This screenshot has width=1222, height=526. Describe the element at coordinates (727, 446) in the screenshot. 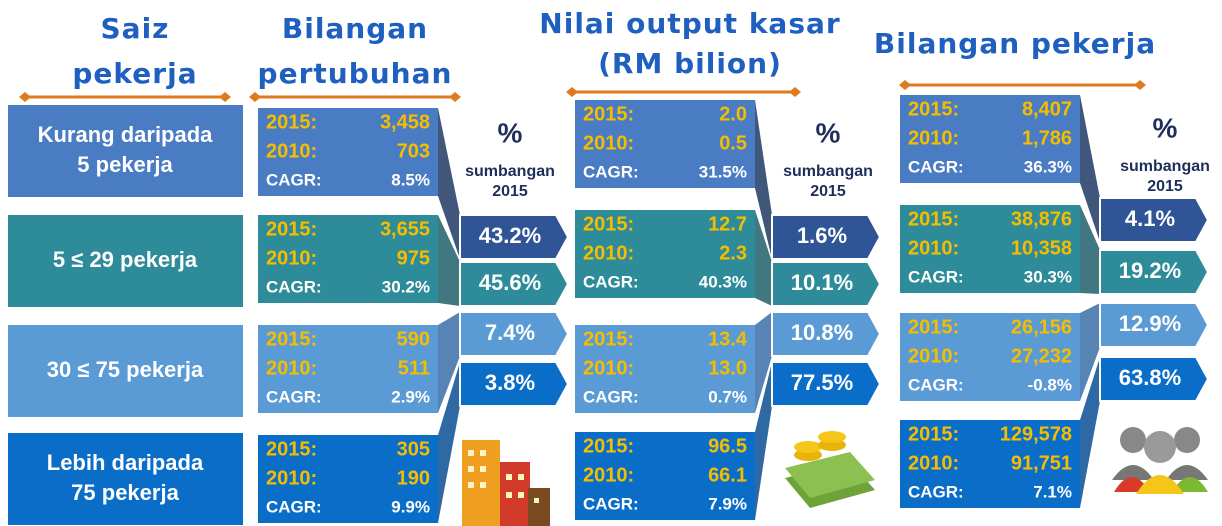

I see `block-value: 96.5` at that location.